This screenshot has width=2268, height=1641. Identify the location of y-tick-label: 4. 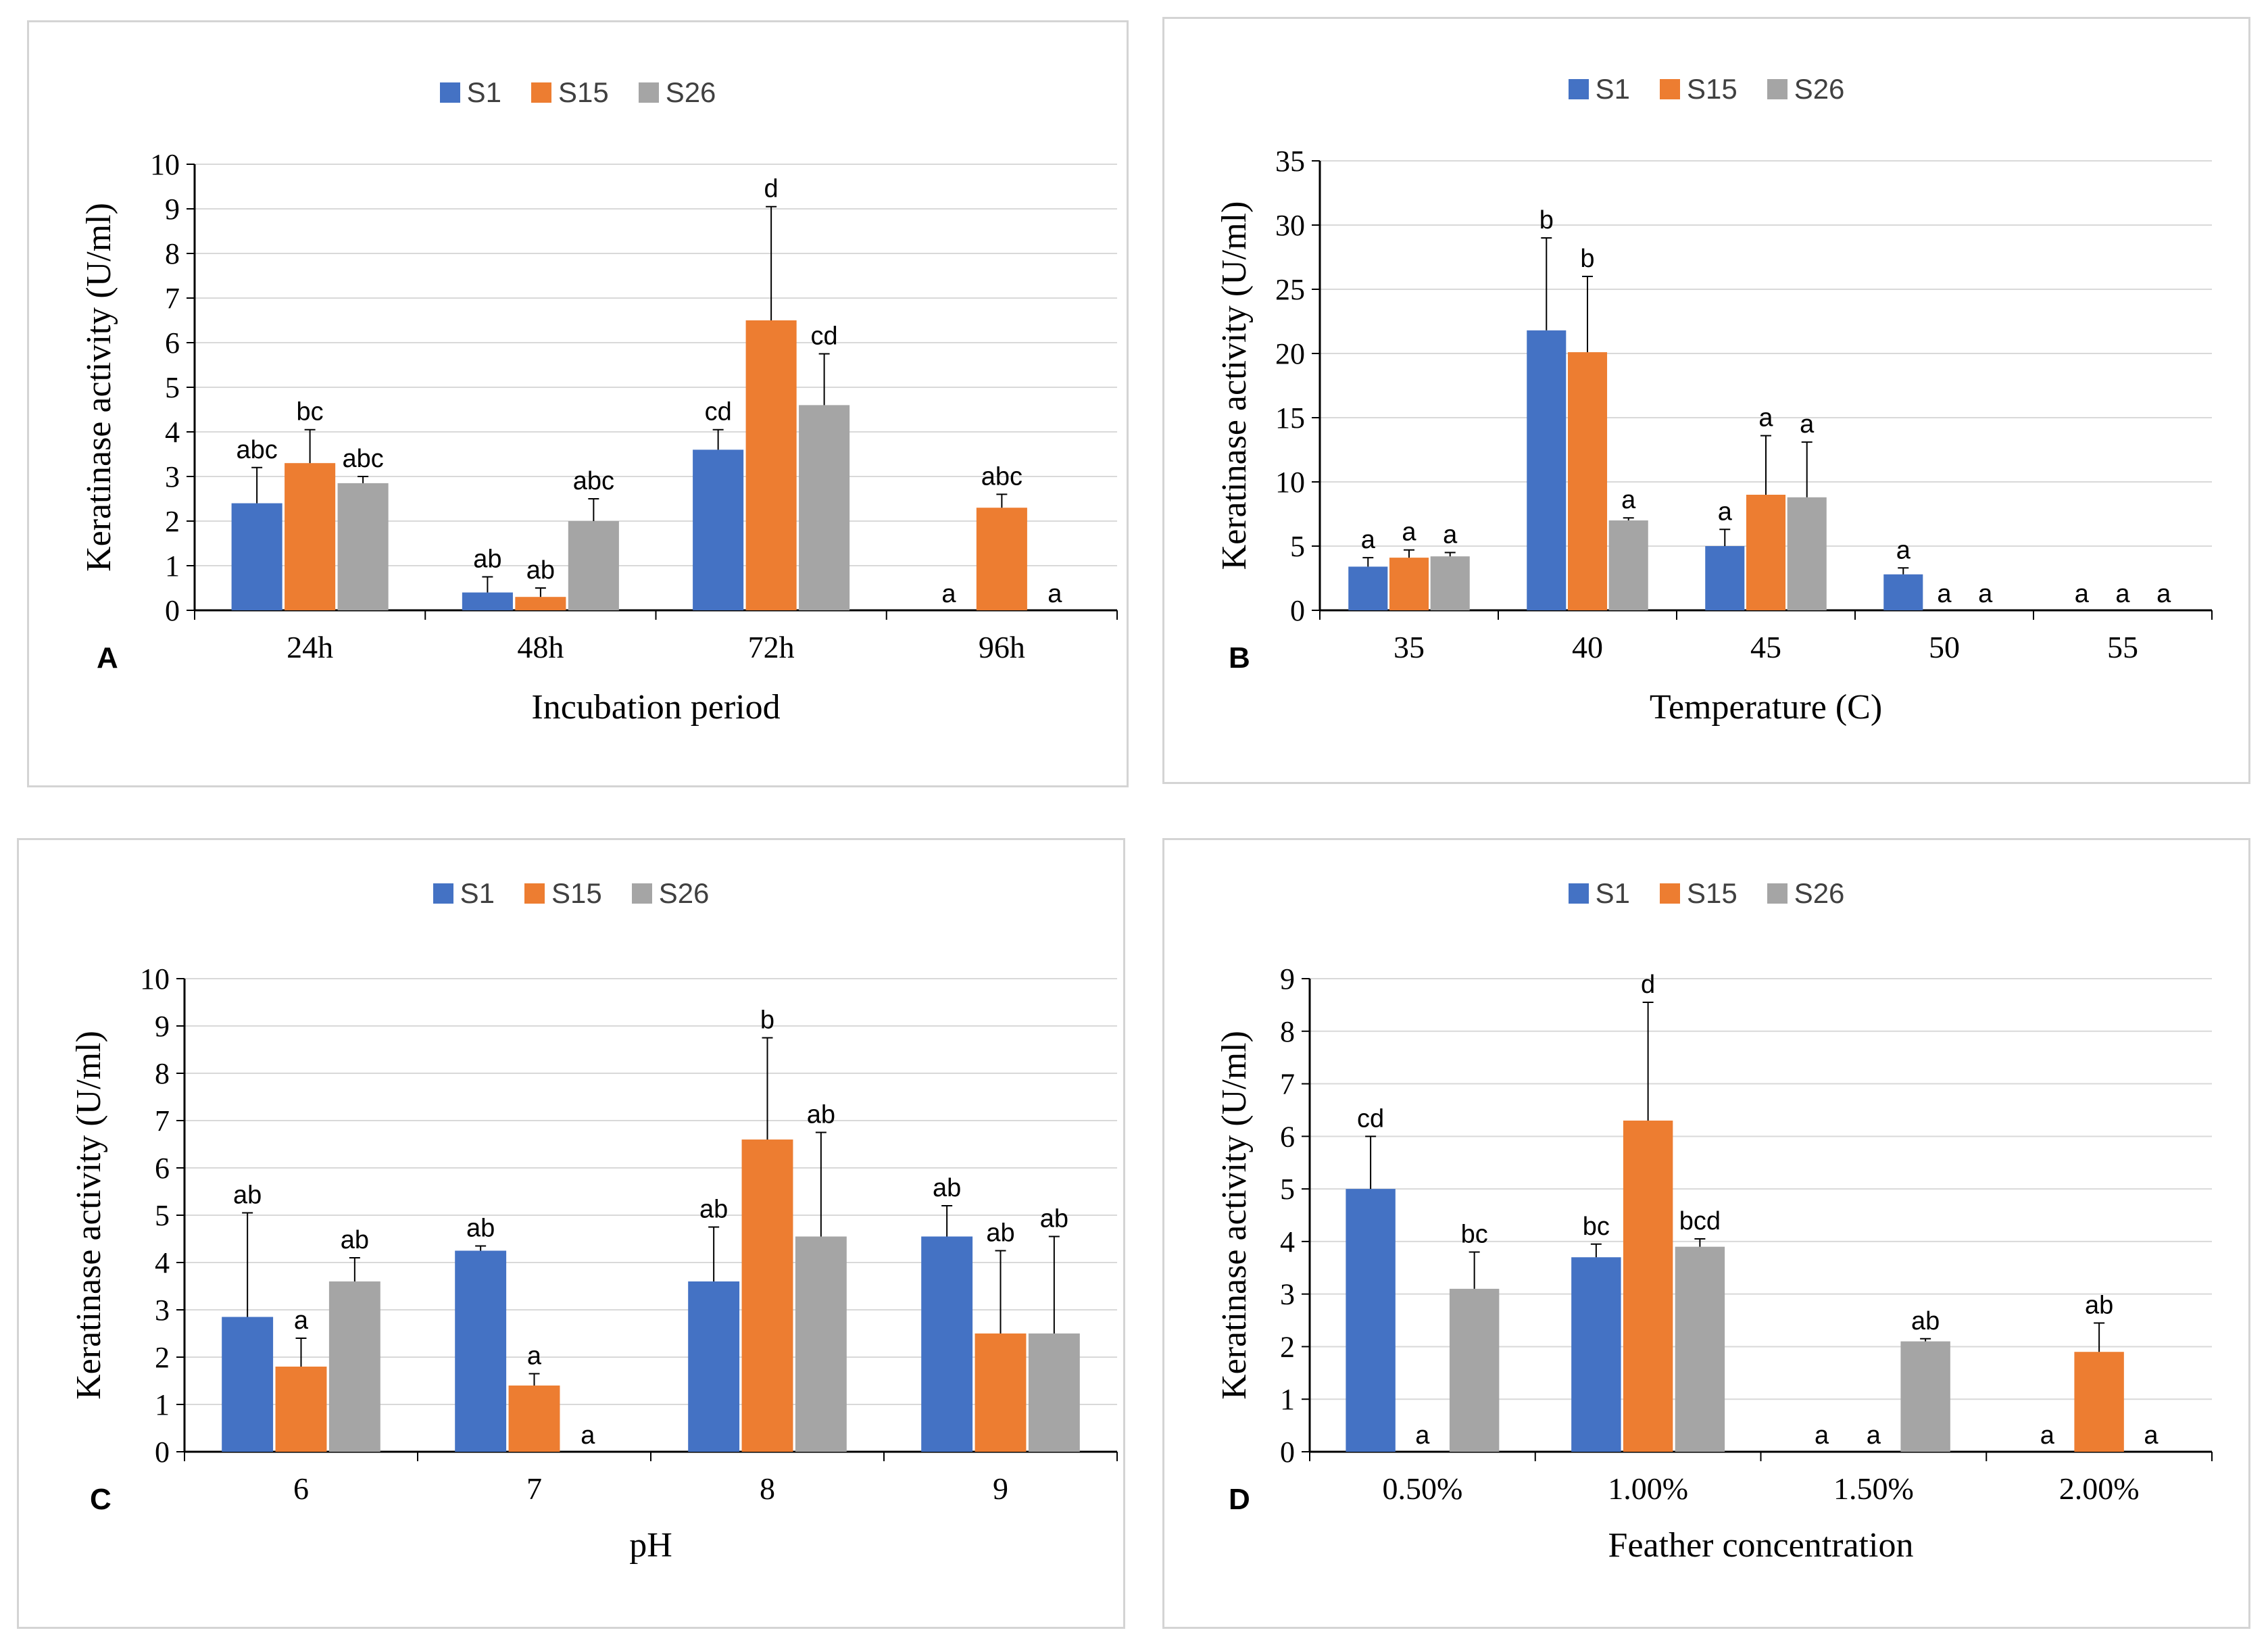
(162, 1262).